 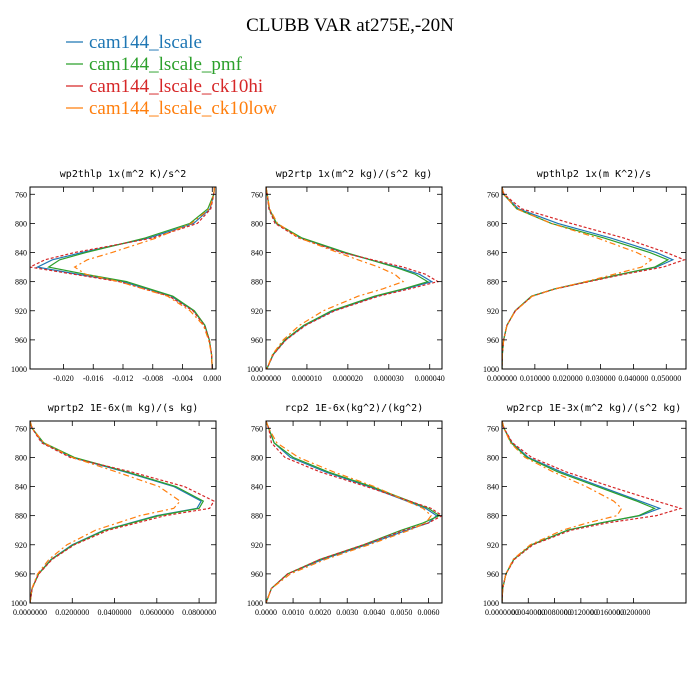 I want to click on x-tick-label: 0.0160000, so click(x=607, y=612).